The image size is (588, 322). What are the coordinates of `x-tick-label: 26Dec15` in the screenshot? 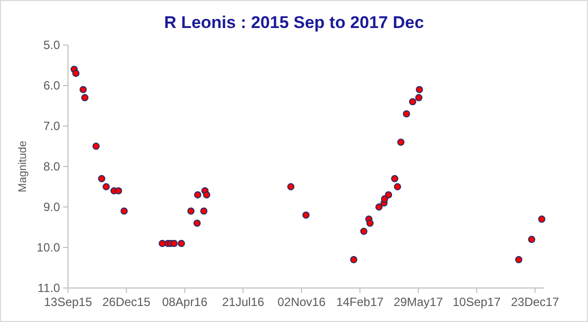 It's located at (126, 302).